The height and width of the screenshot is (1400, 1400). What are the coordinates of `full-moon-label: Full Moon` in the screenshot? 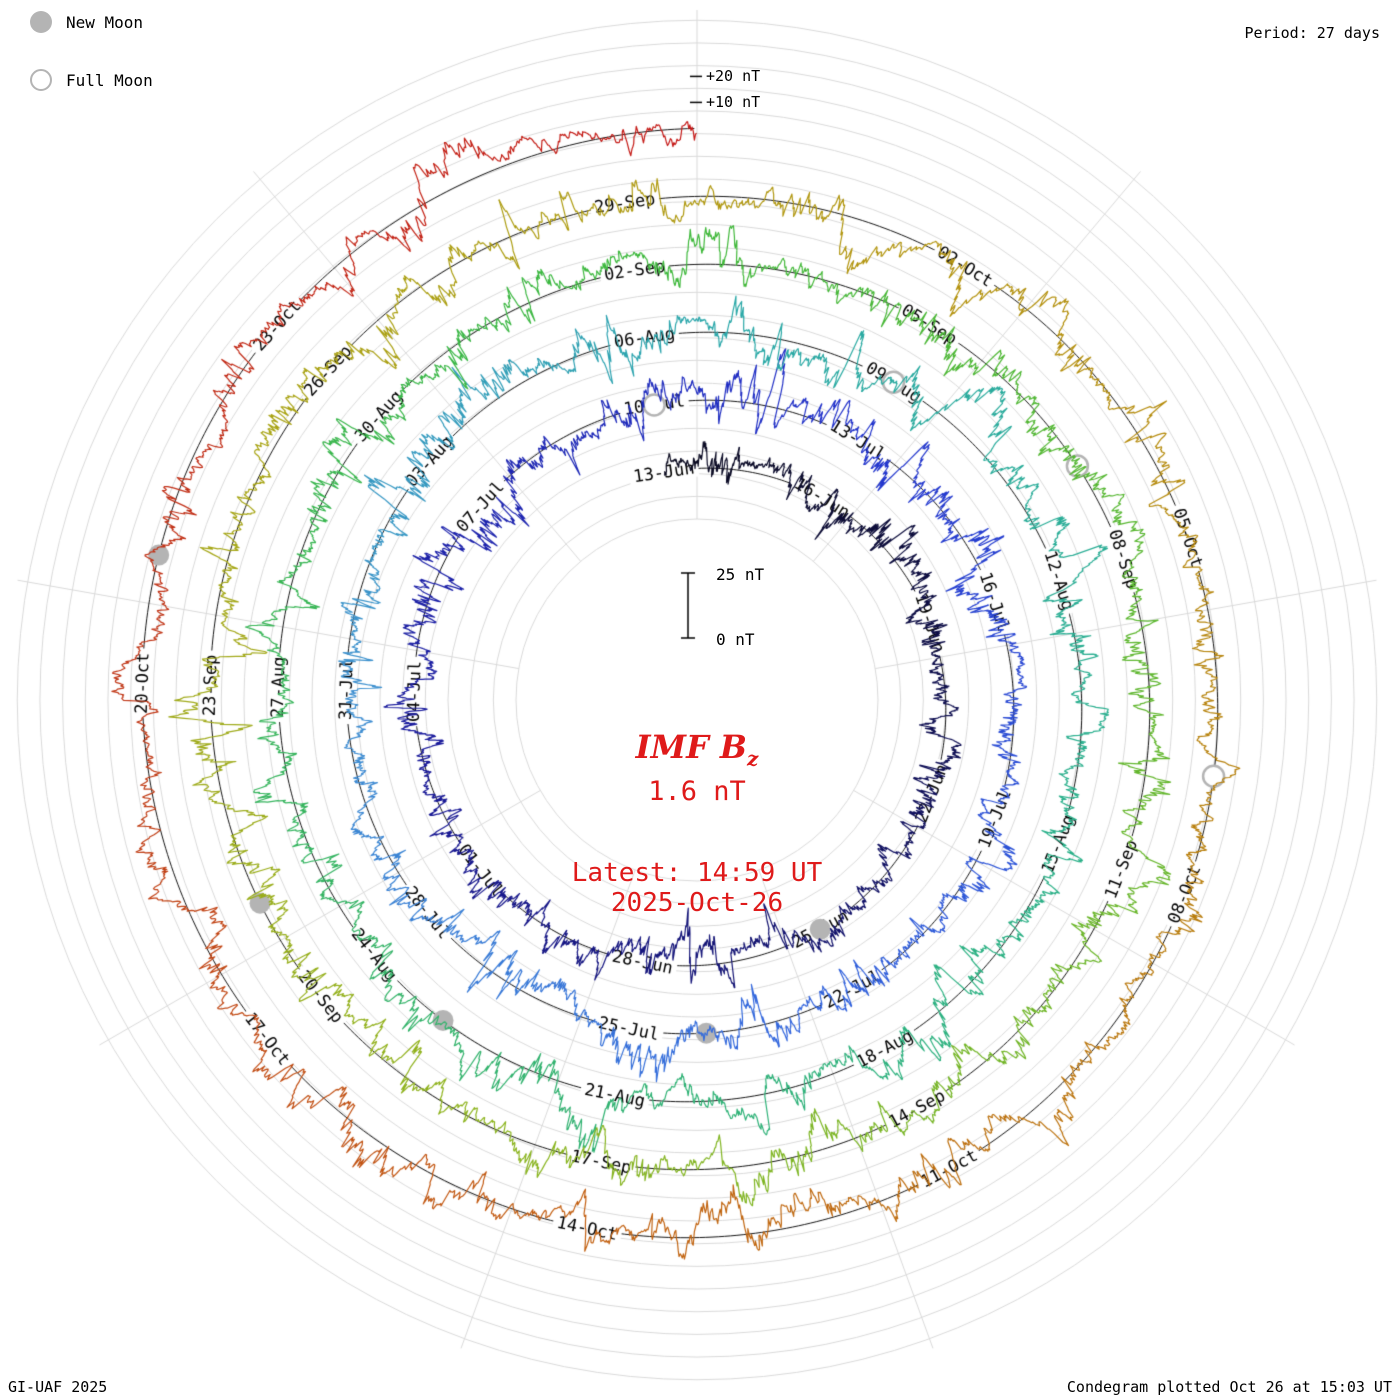 It's located at (109, 80).